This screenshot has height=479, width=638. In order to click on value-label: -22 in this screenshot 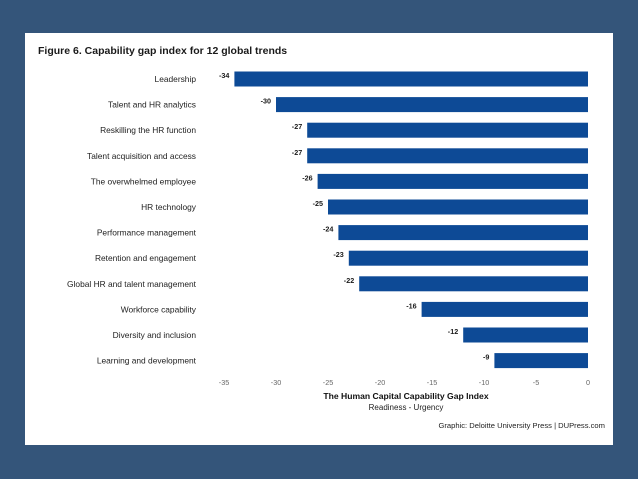, I will do `click(349, 280)`.